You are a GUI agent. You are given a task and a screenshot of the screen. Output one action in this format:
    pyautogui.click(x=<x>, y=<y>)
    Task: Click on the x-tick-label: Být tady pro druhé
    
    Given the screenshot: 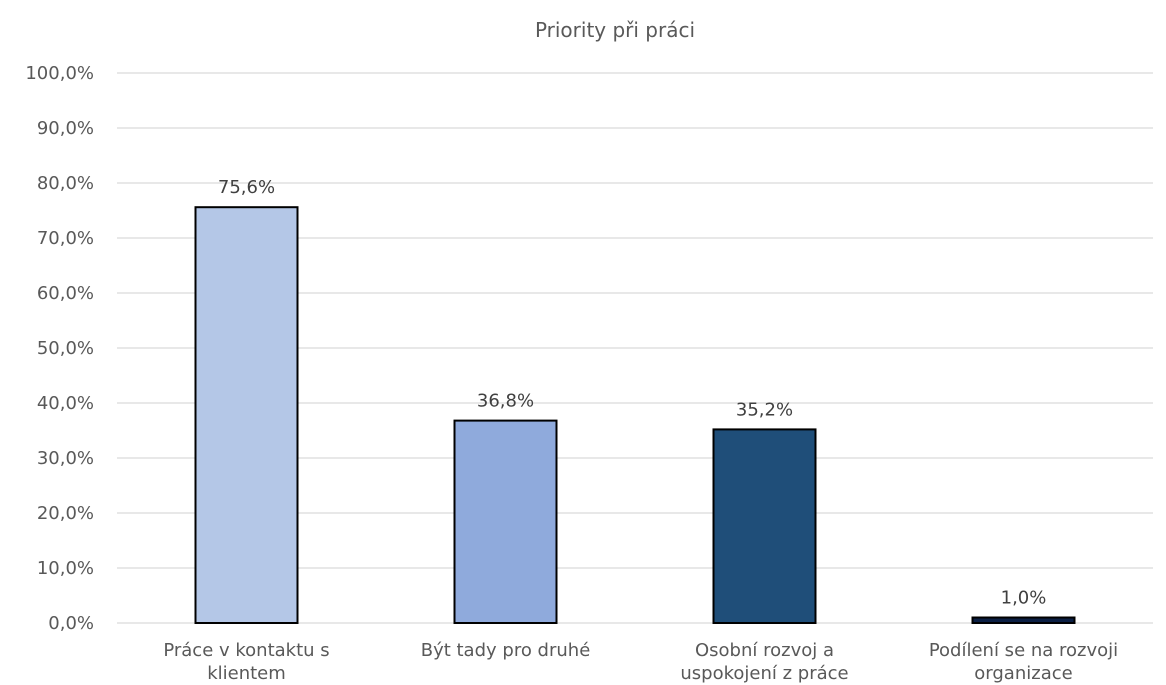 What is the action you would take?
    pyautogui.click(x=506, y=650)
    